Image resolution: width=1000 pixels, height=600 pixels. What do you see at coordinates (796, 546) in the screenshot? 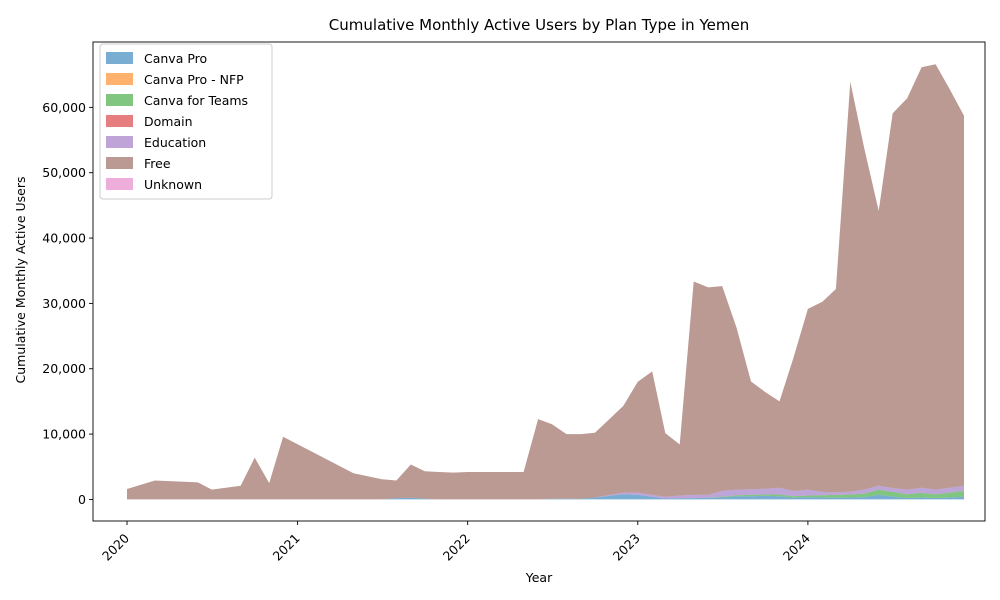
I see `x-tick-label: 2024` at bounding box center [796, 546].